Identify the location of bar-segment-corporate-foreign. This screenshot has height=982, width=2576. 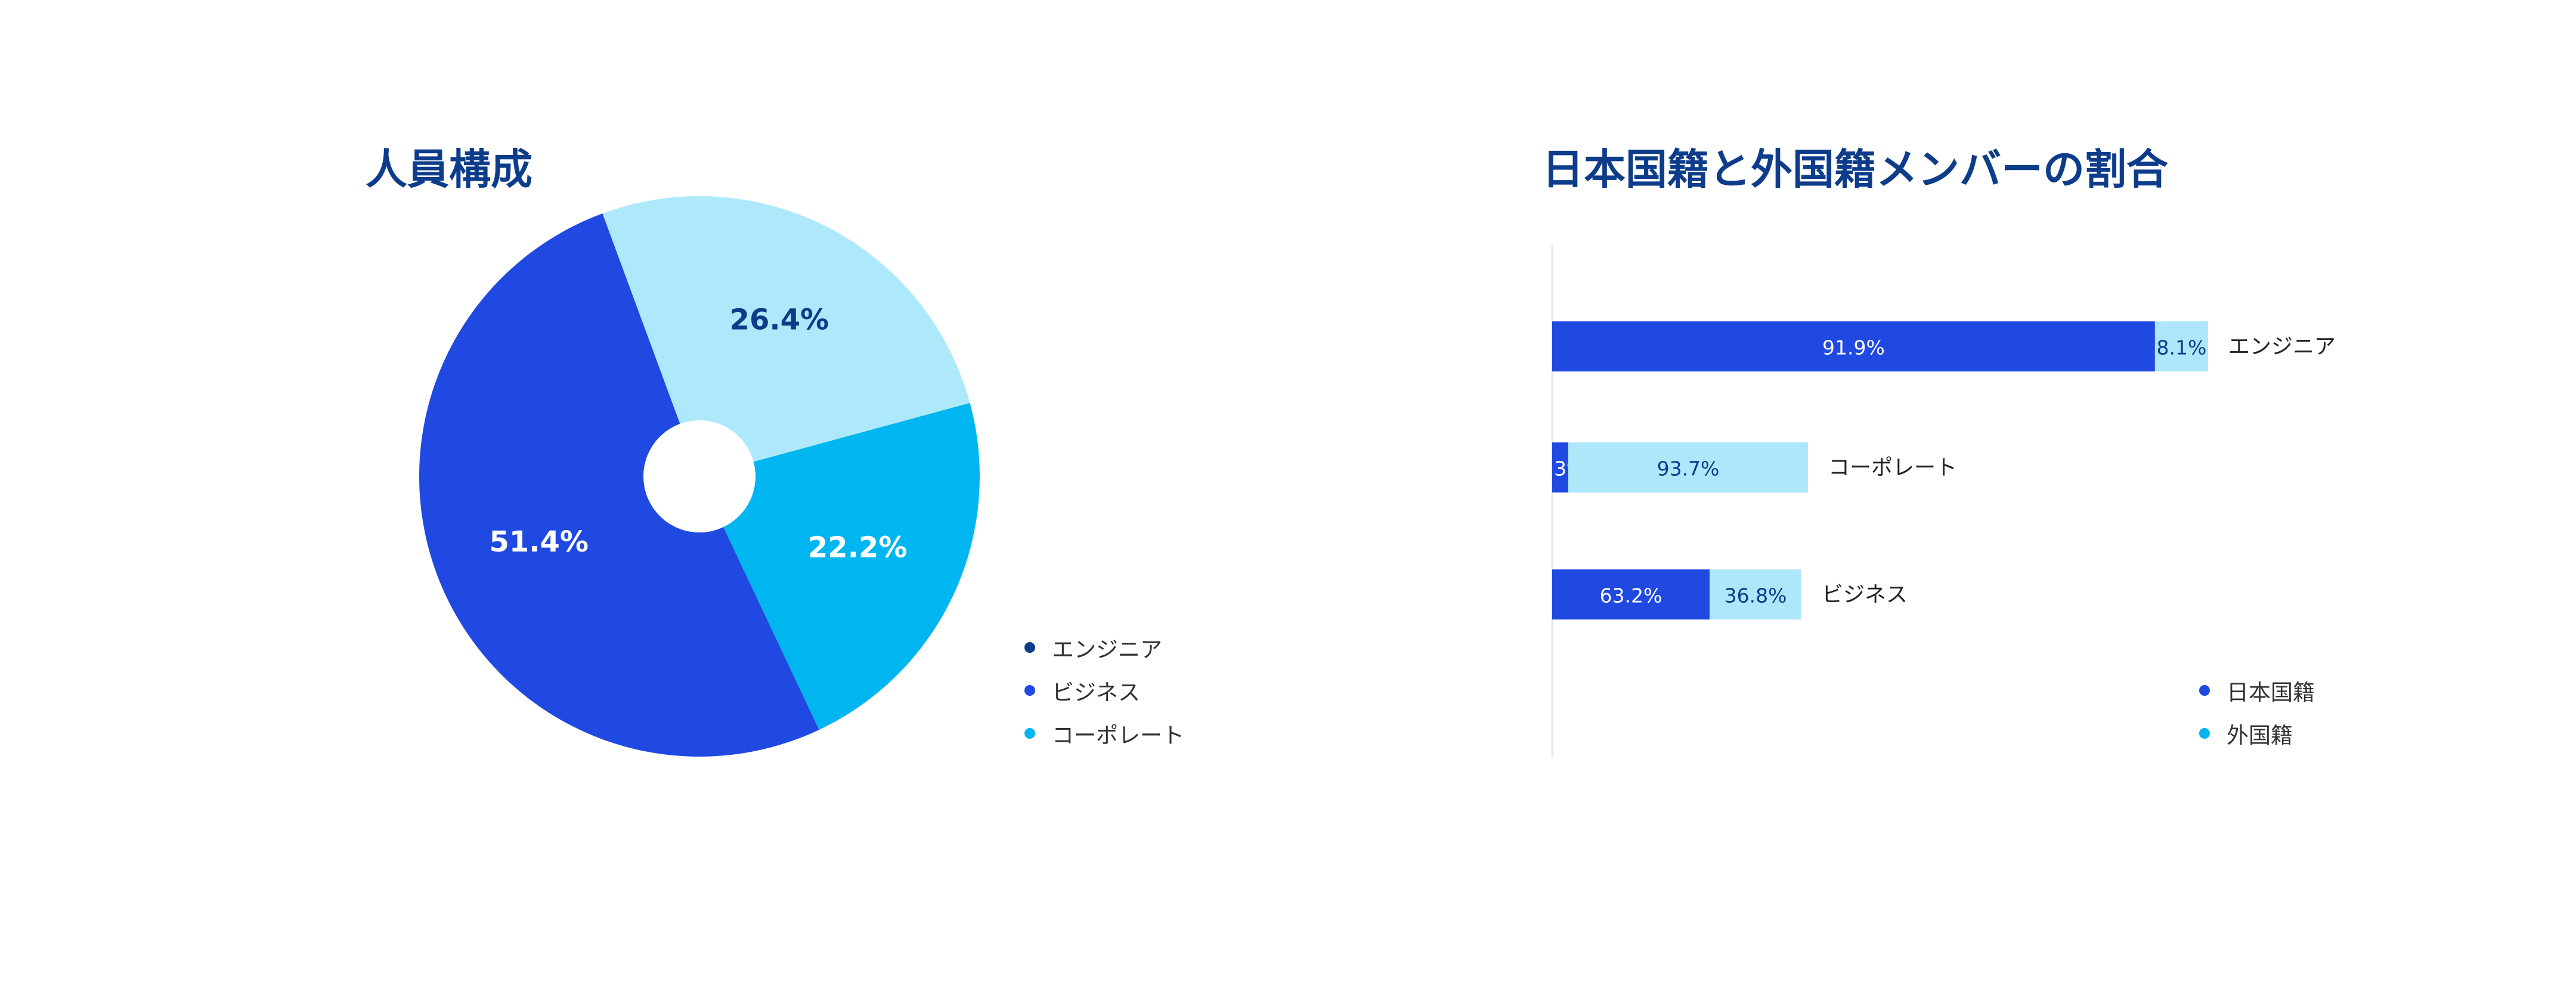
(1756, 594).